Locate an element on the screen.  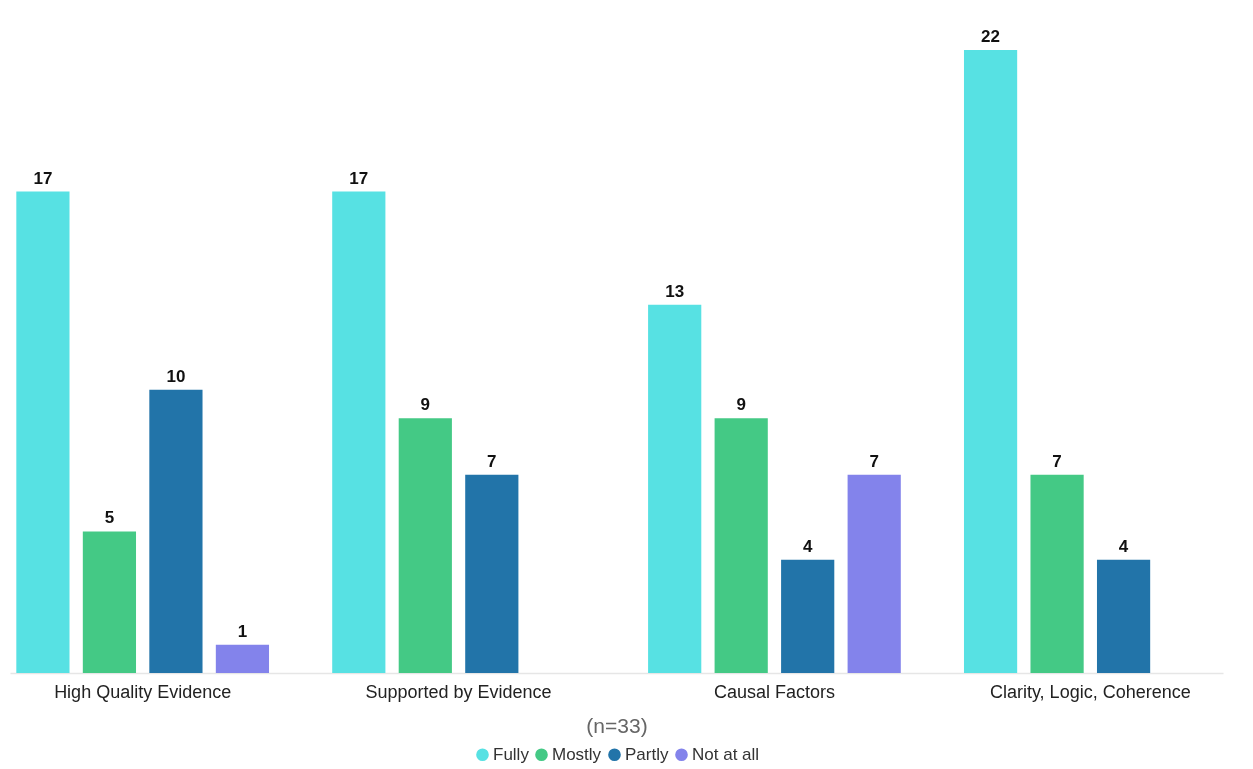
x-axis-title: (n=33) is located at coordinates (617, 725).